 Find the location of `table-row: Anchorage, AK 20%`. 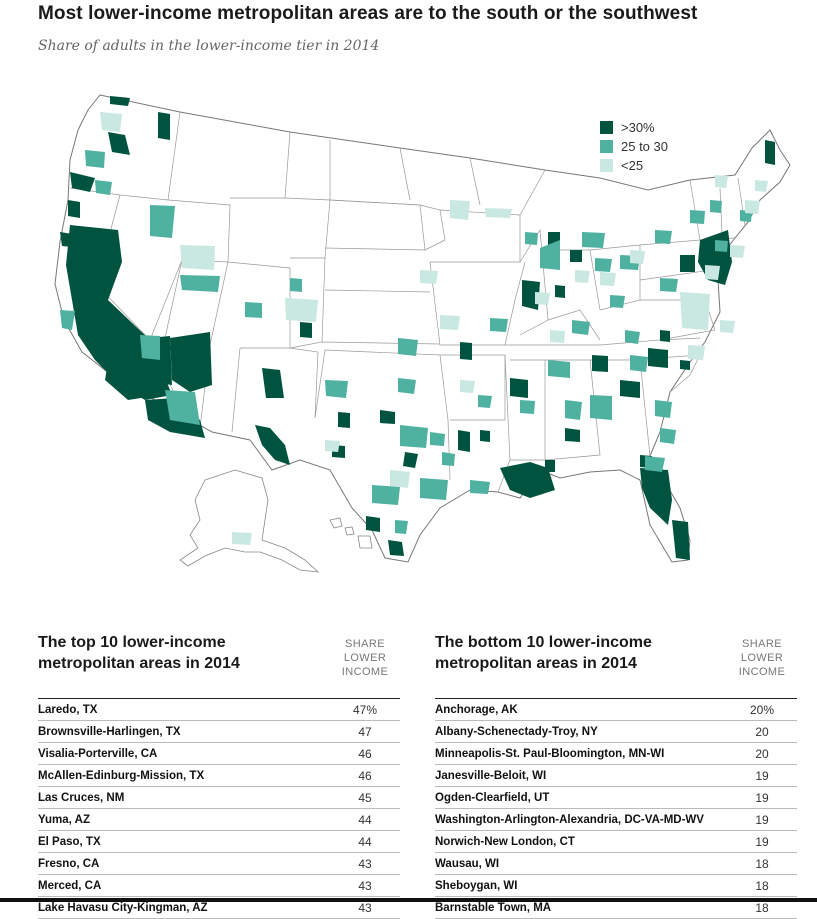

table-row: Anchorage, AK 20% is located at coordinates (616, 710).